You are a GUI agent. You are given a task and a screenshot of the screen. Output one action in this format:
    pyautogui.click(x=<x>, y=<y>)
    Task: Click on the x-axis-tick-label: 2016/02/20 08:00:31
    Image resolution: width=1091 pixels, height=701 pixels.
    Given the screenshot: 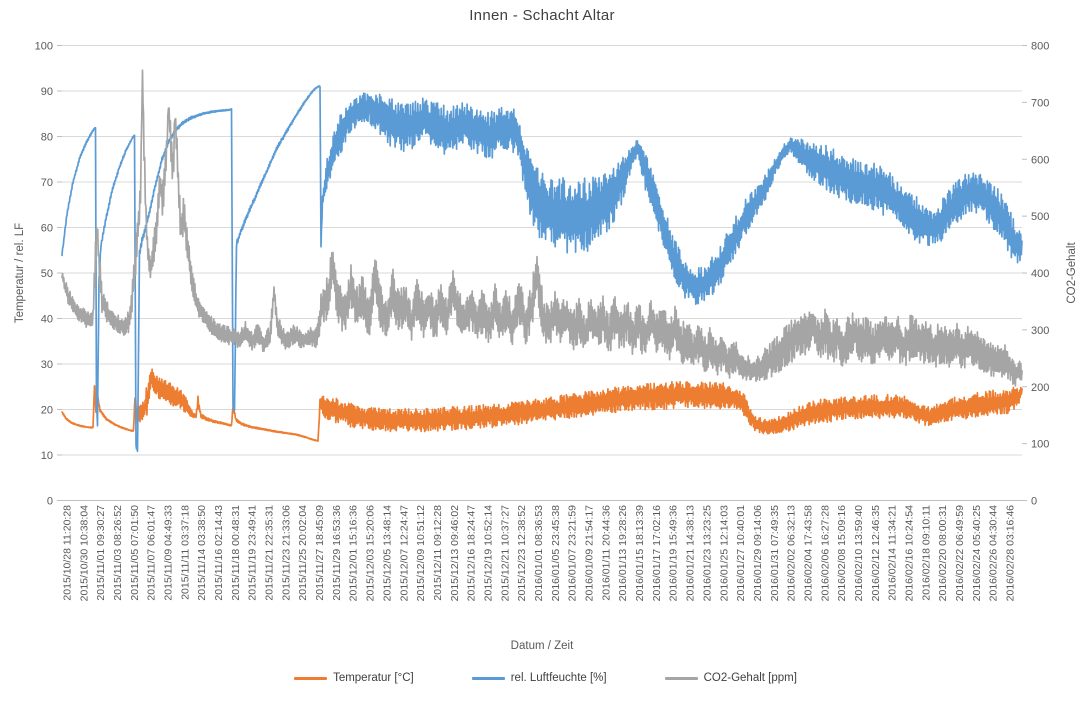 What is the action you would take?
    pyautogui.click(x=943, y=553)
    